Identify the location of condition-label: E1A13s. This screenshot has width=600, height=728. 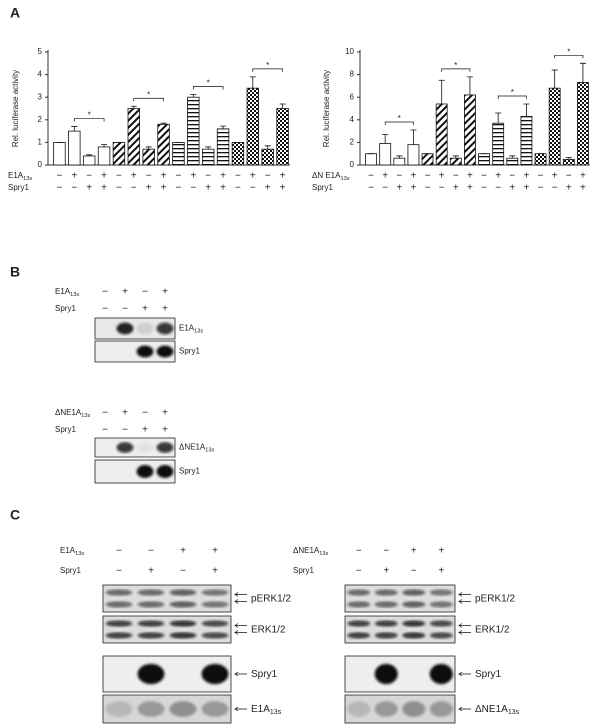
(20, 176).